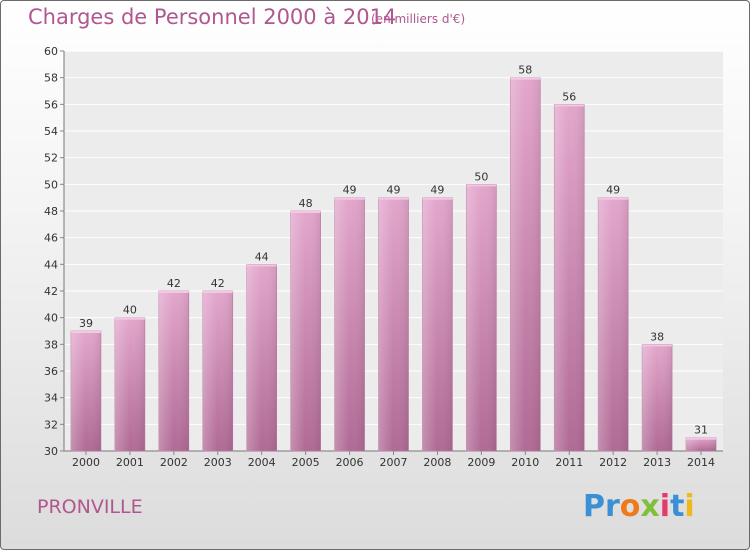  I want to click on y-tick-label: 34, so click(51, 398).